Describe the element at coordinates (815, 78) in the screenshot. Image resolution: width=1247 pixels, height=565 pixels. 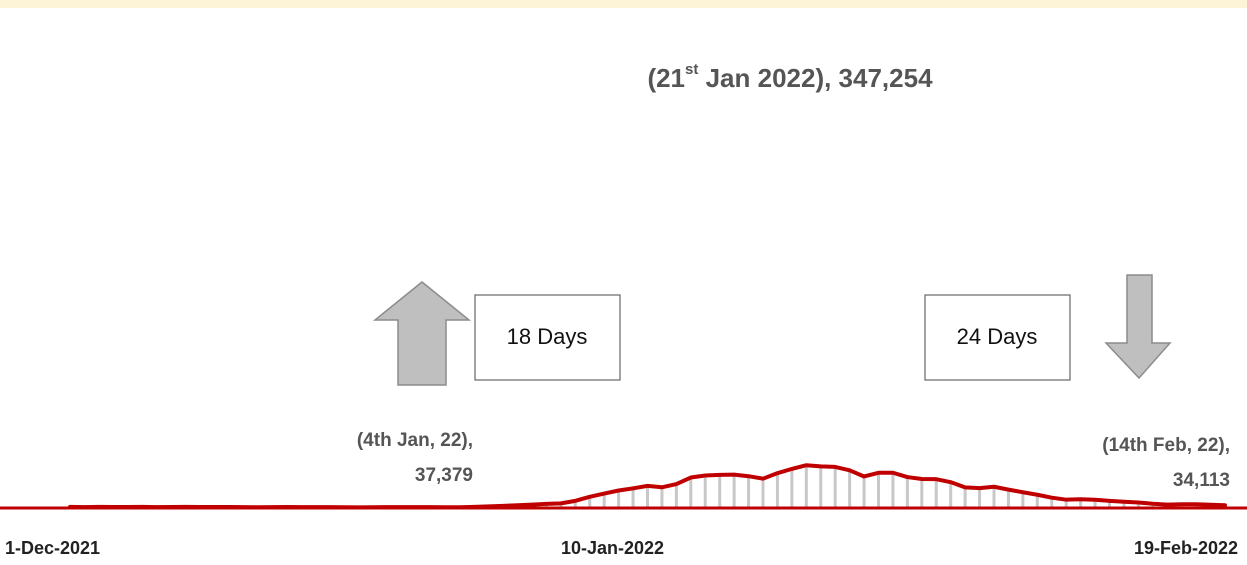
I see `peak-label-part: Jan 2022), 347,254` at that location.